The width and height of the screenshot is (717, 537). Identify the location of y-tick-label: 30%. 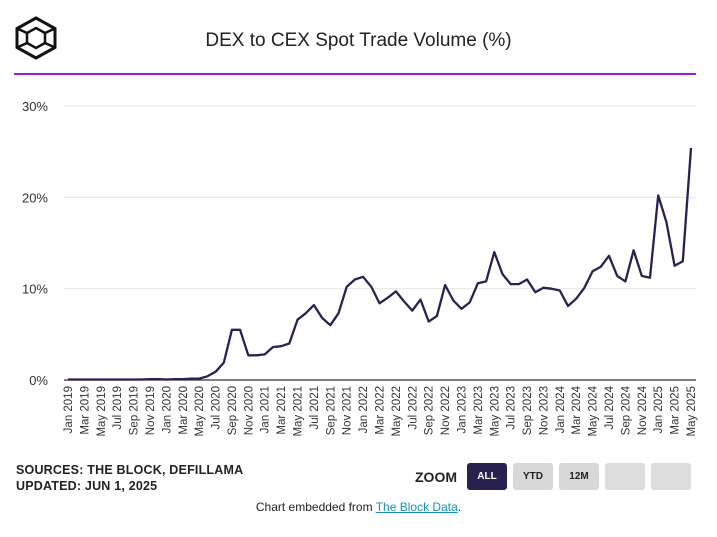
(35, 106).